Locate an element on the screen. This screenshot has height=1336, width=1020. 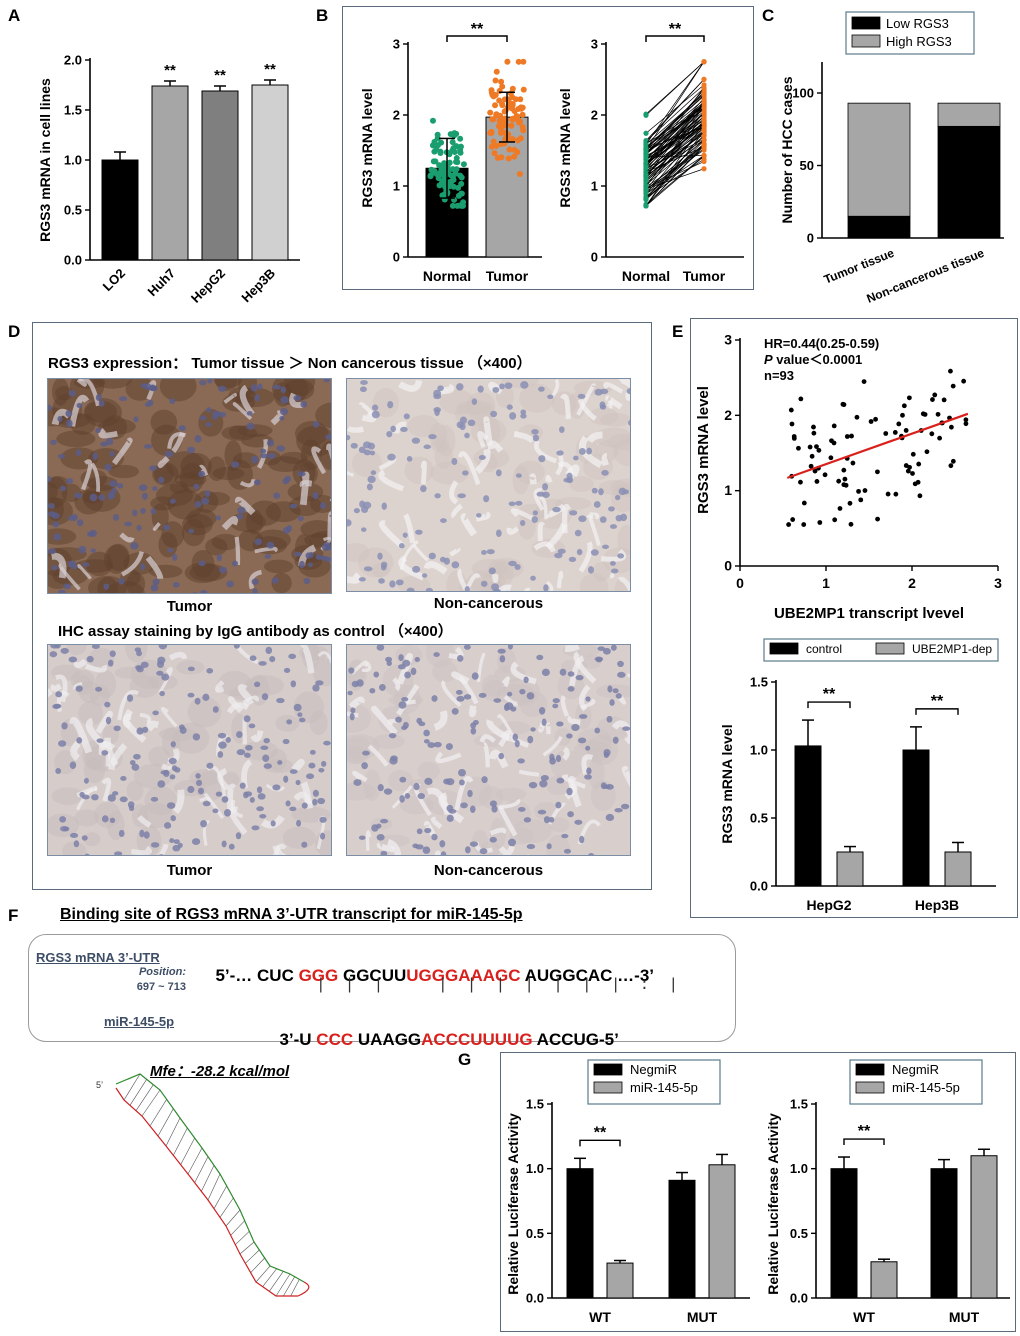
gl-y-tick-label: 1.0 is located at coordinates (535, 1168).